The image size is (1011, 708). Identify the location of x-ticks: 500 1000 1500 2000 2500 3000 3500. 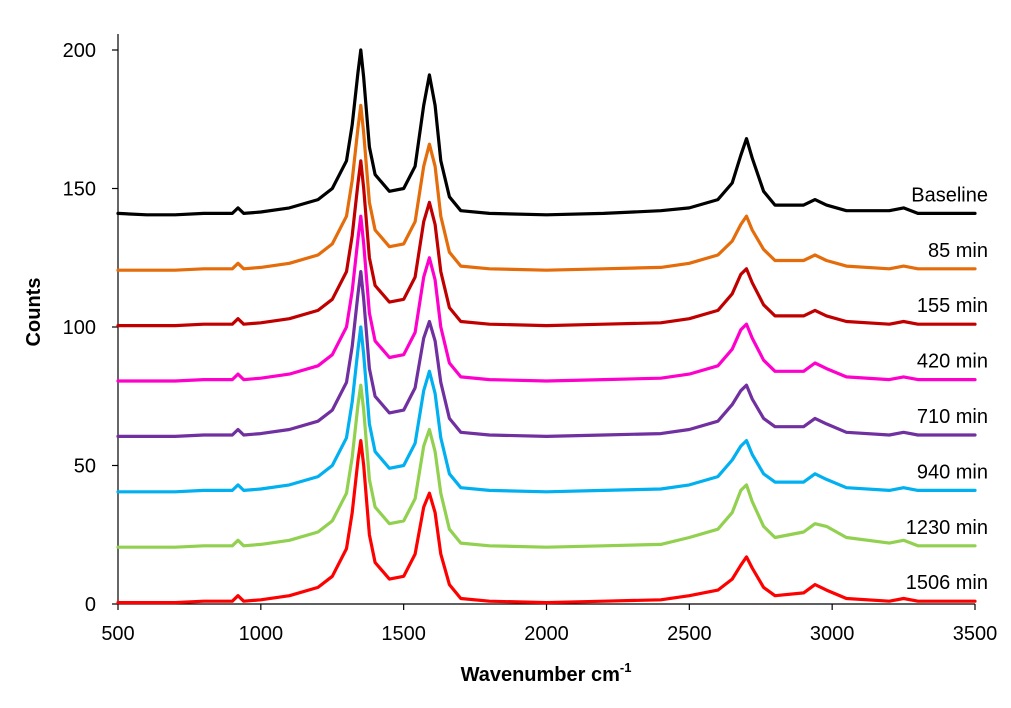
(549, 624).